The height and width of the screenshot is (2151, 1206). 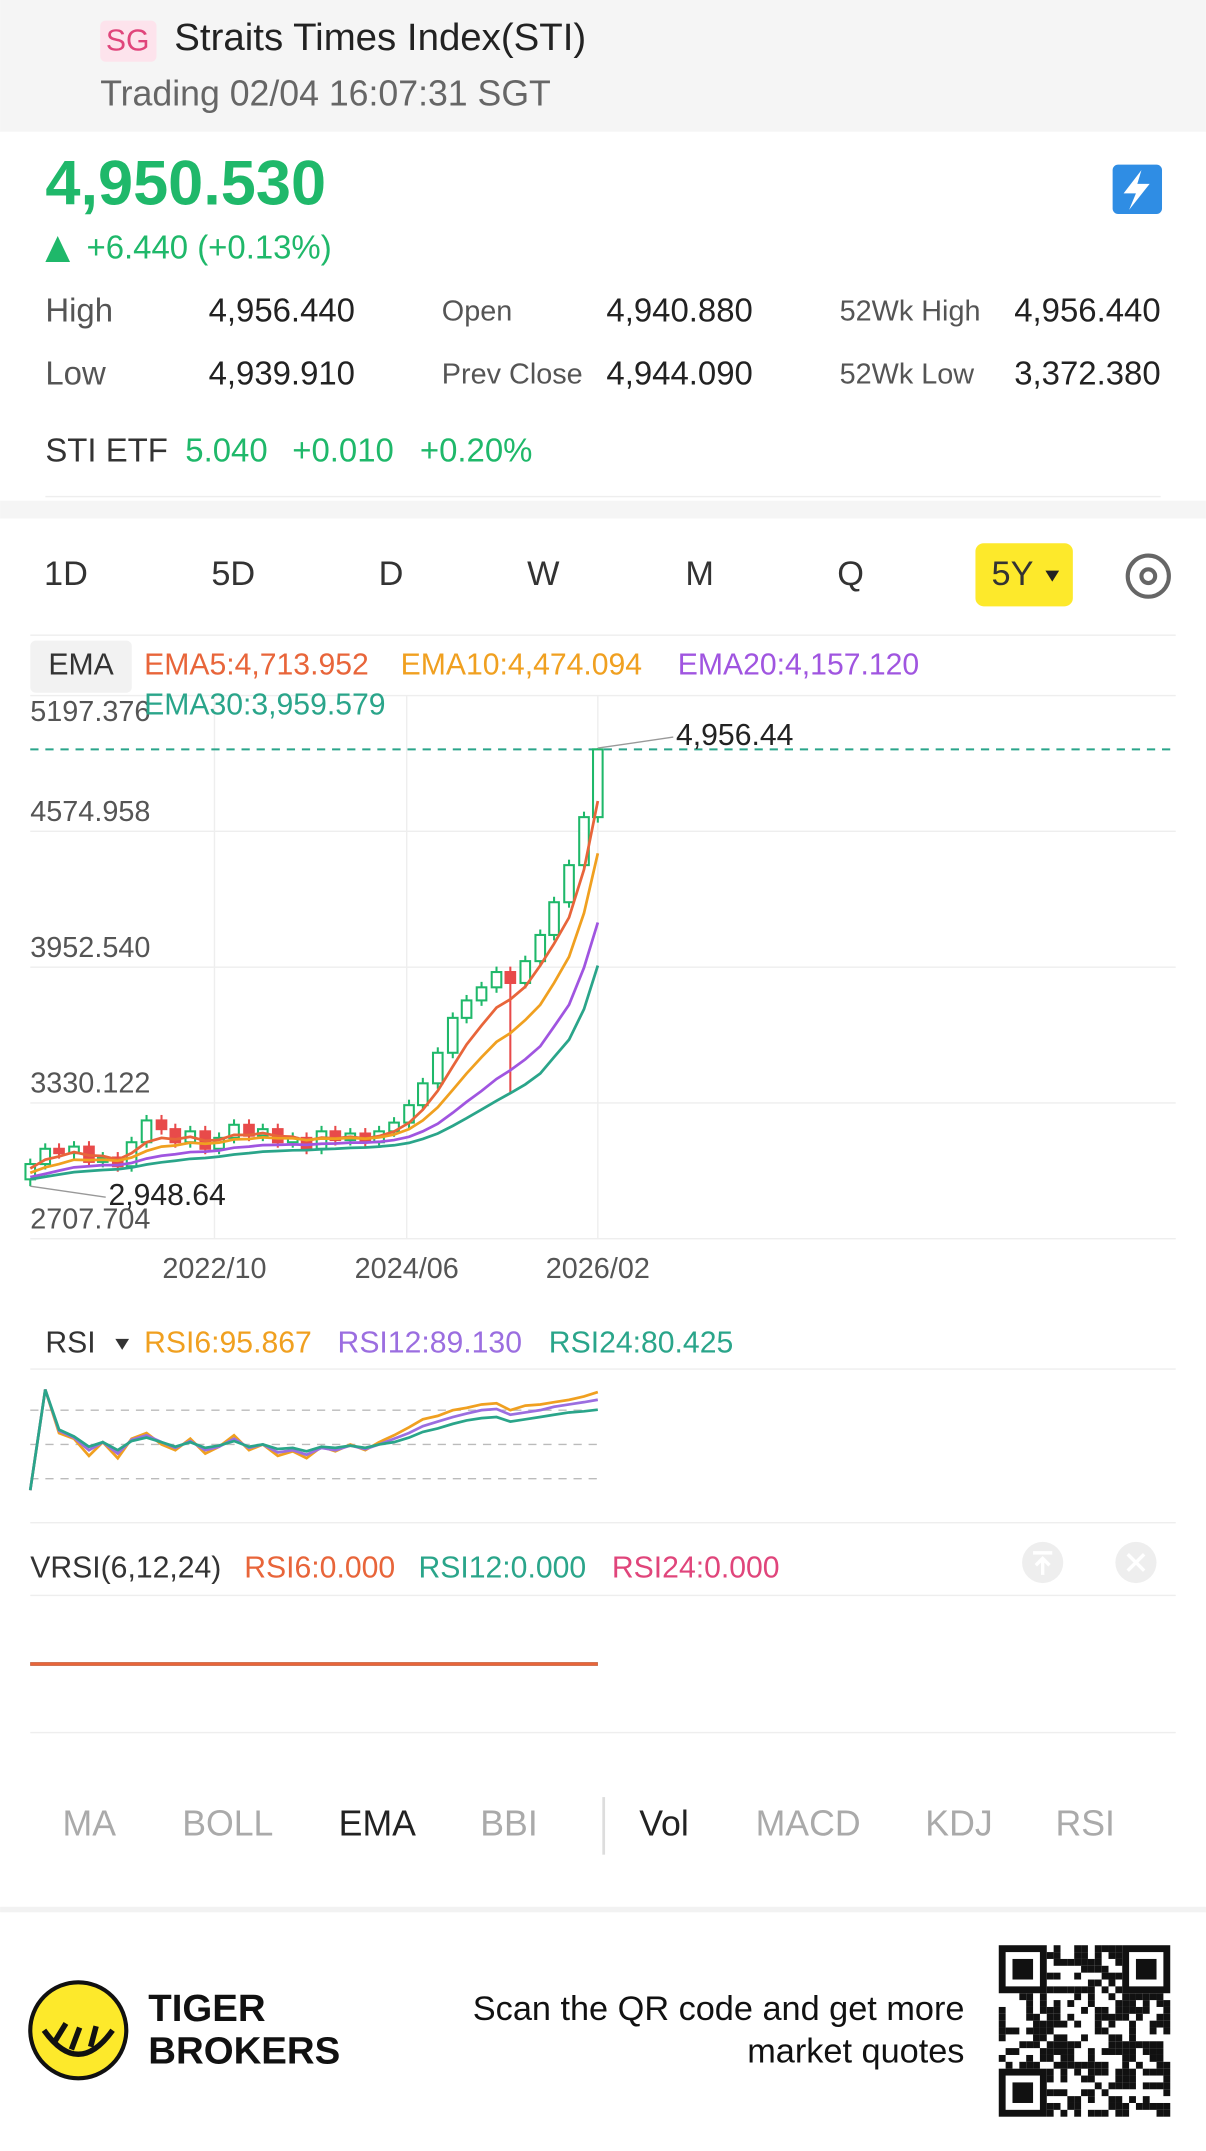 I want to click on indicator-tab: KDJ, so click(x=958, y=1823).